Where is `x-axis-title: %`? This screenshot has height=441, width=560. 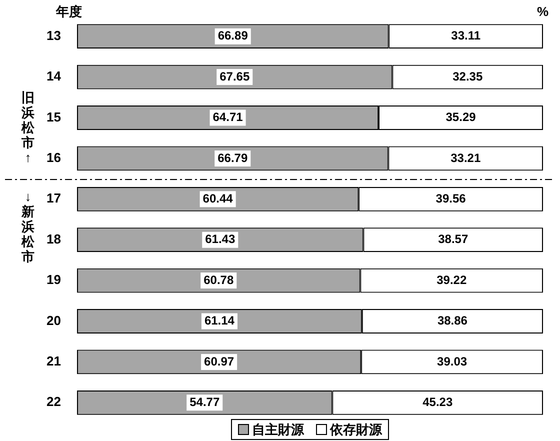 x-axis-title: % is located at coordinates (543, 11).